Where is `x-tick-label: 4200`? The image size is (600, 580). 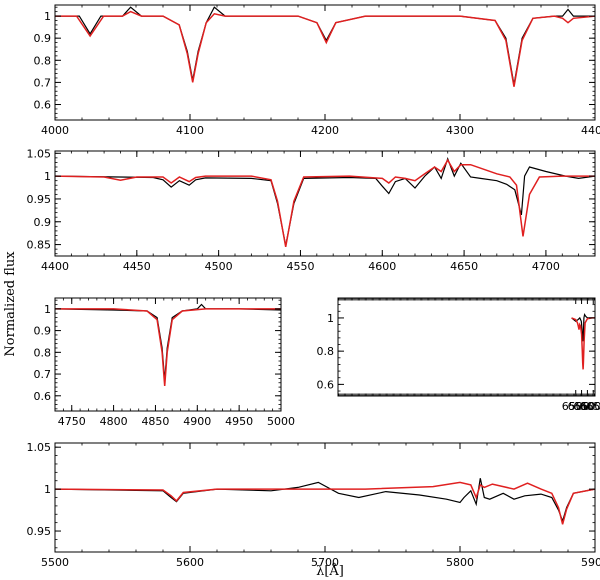
x-tick-label: 4200 is located at coordinates (325, 130).